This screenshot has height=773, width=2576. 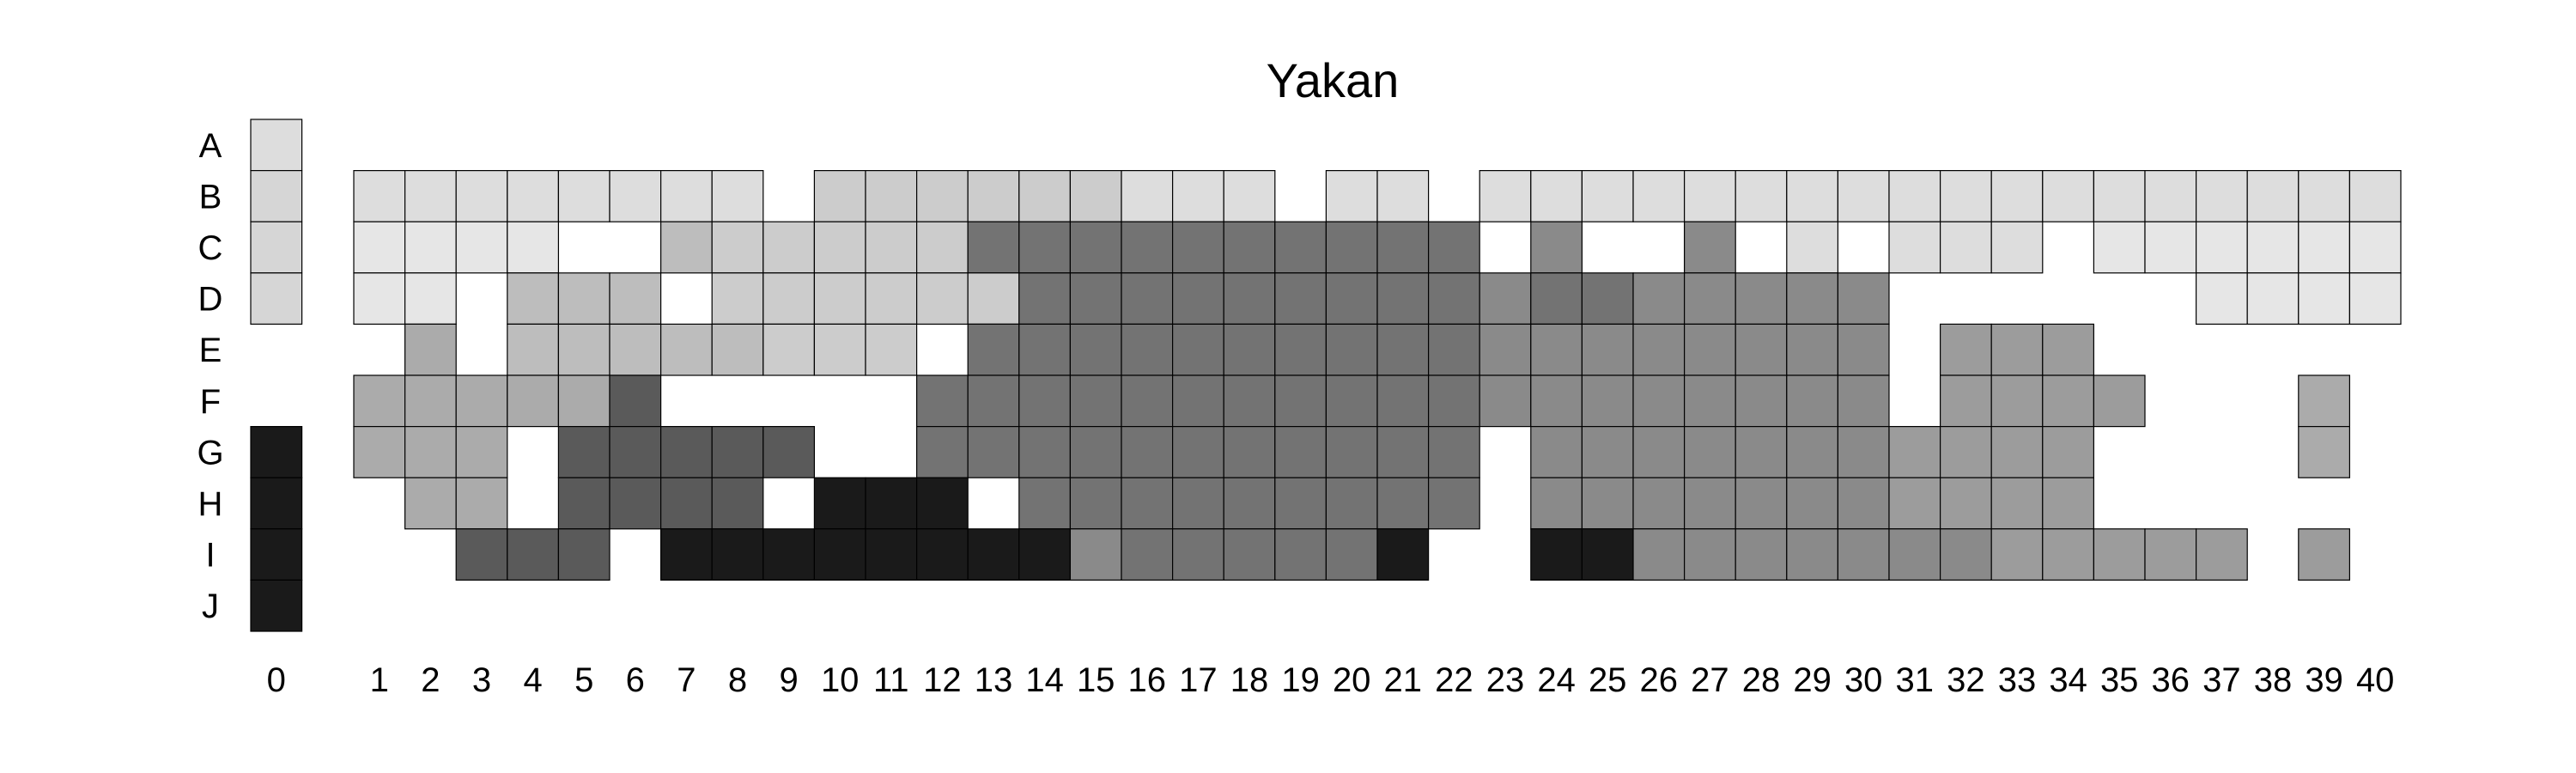 I want to click on column-label-38: 38, so click(x=2273, y=680).